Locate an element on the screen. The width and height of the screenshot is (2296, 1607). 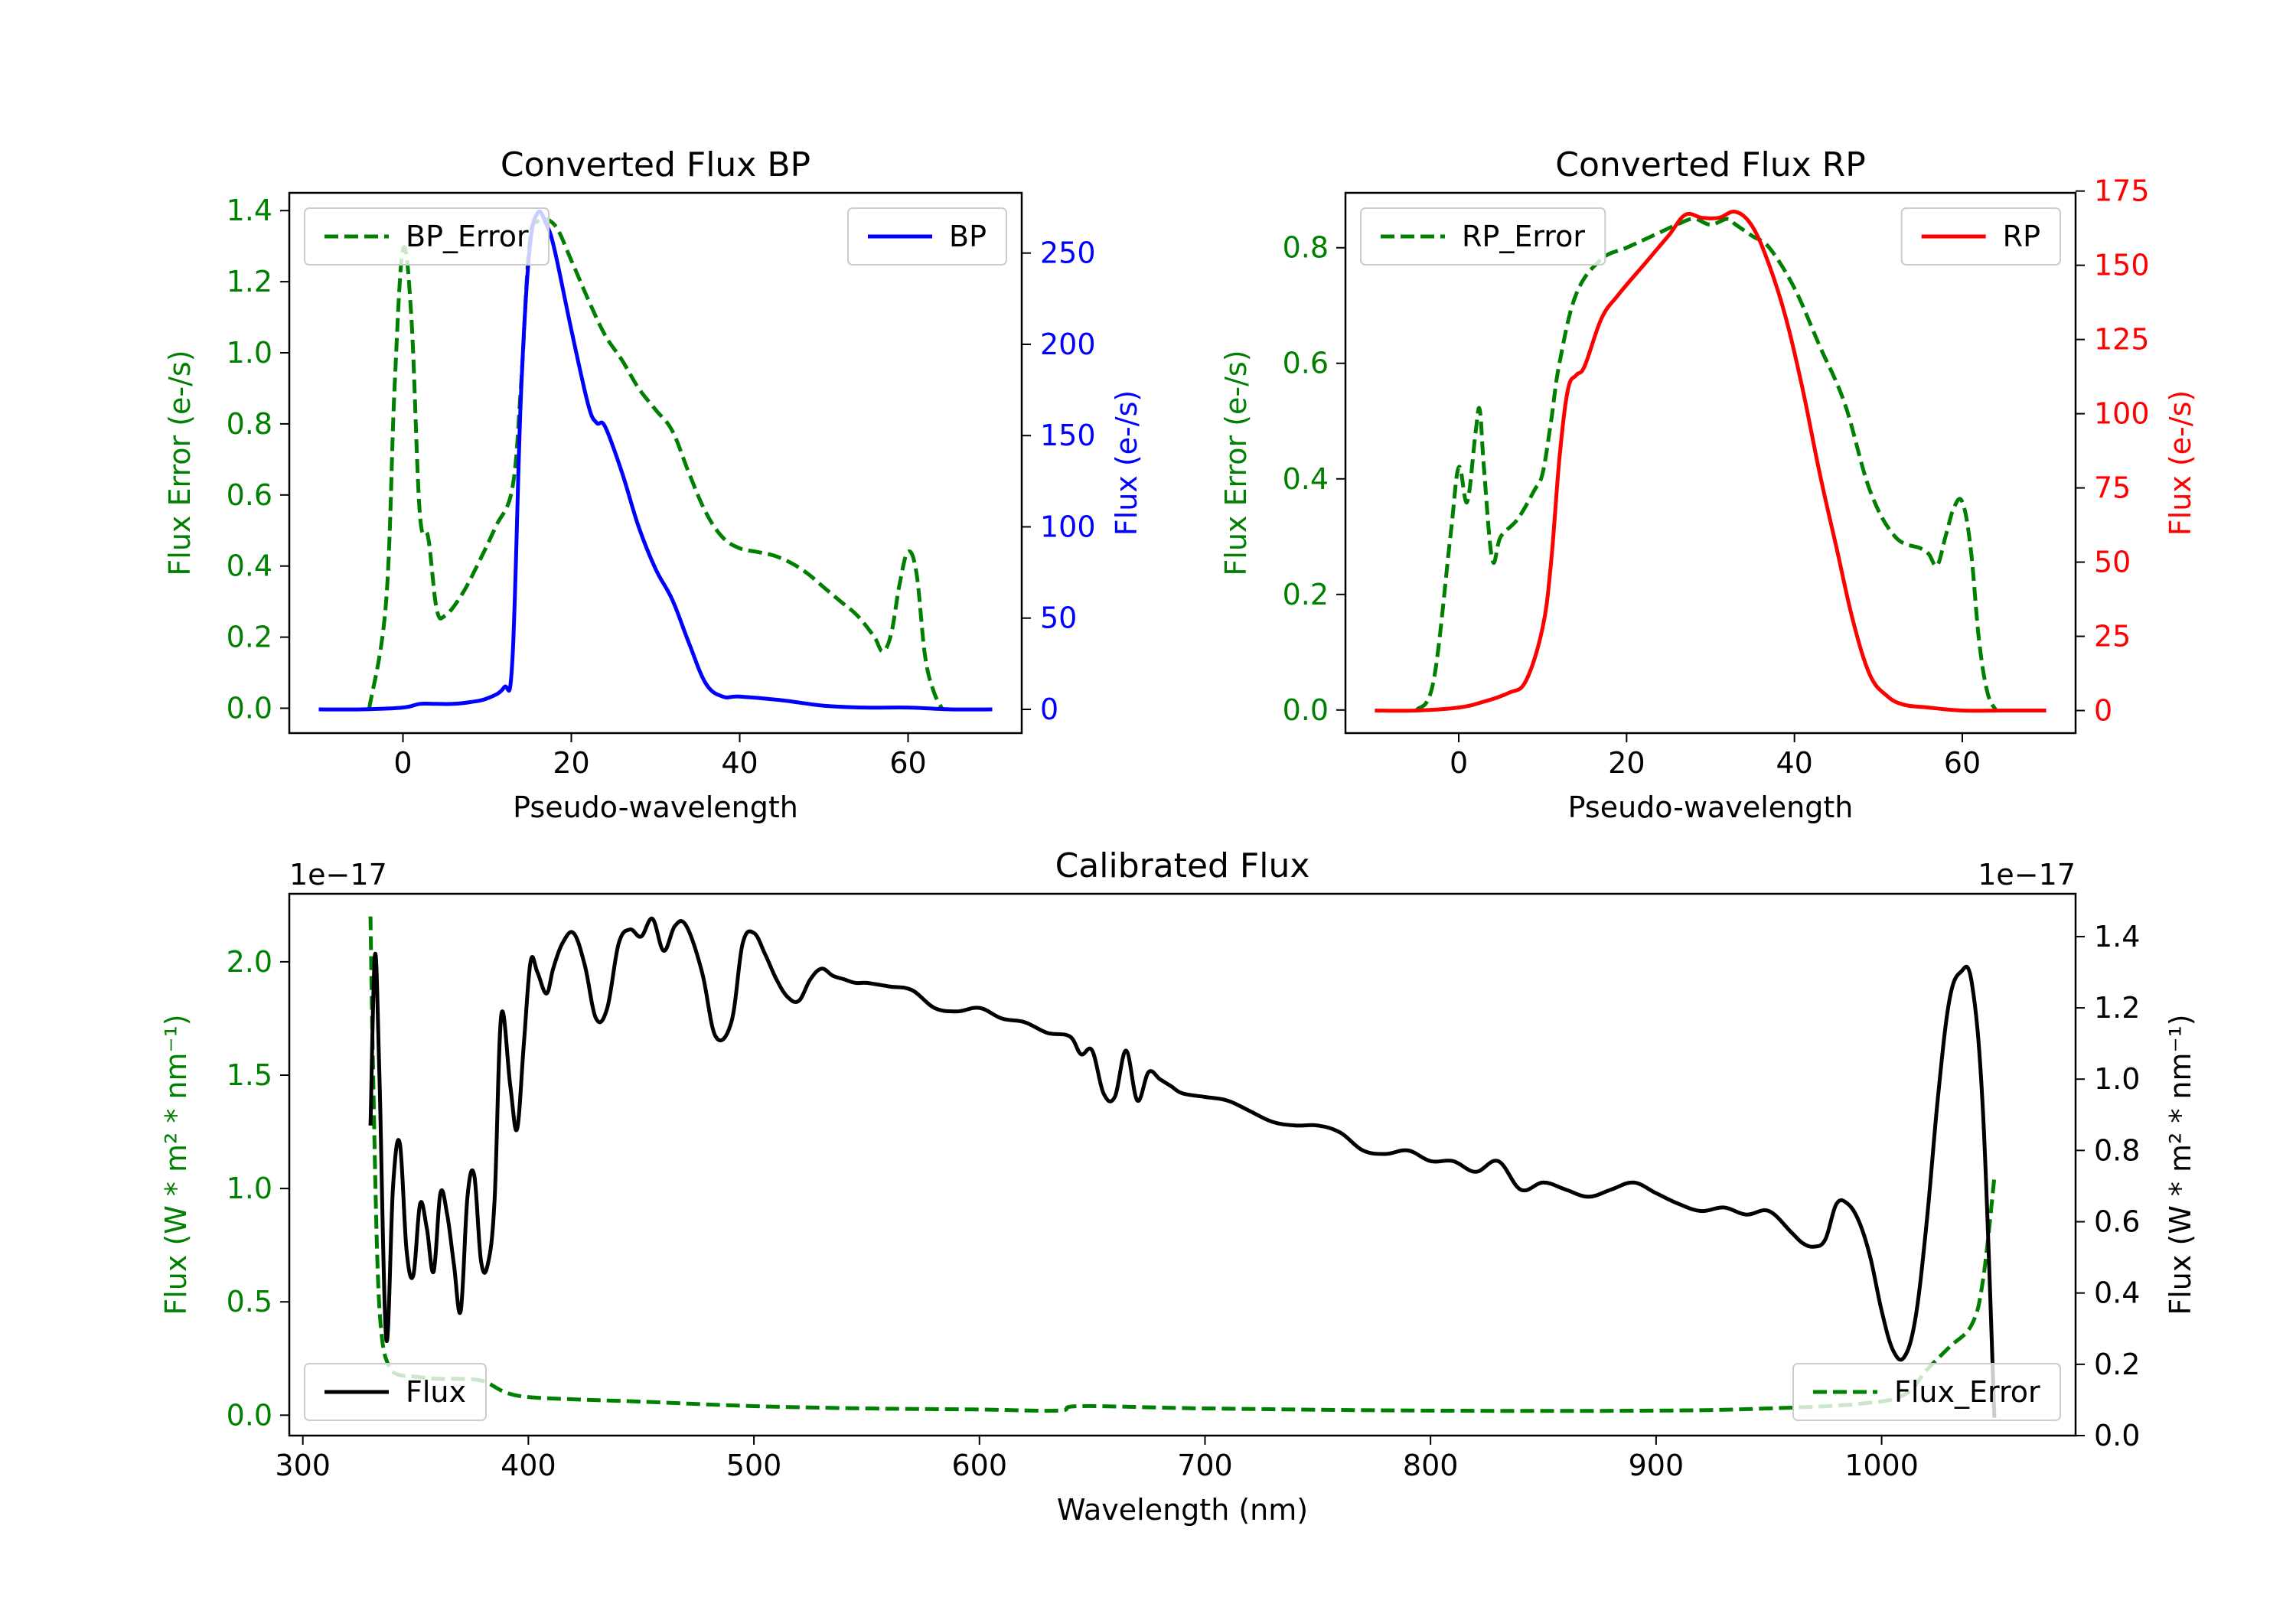
y-left-tick-label: 1.5 is located at coordinates (249, 1075).